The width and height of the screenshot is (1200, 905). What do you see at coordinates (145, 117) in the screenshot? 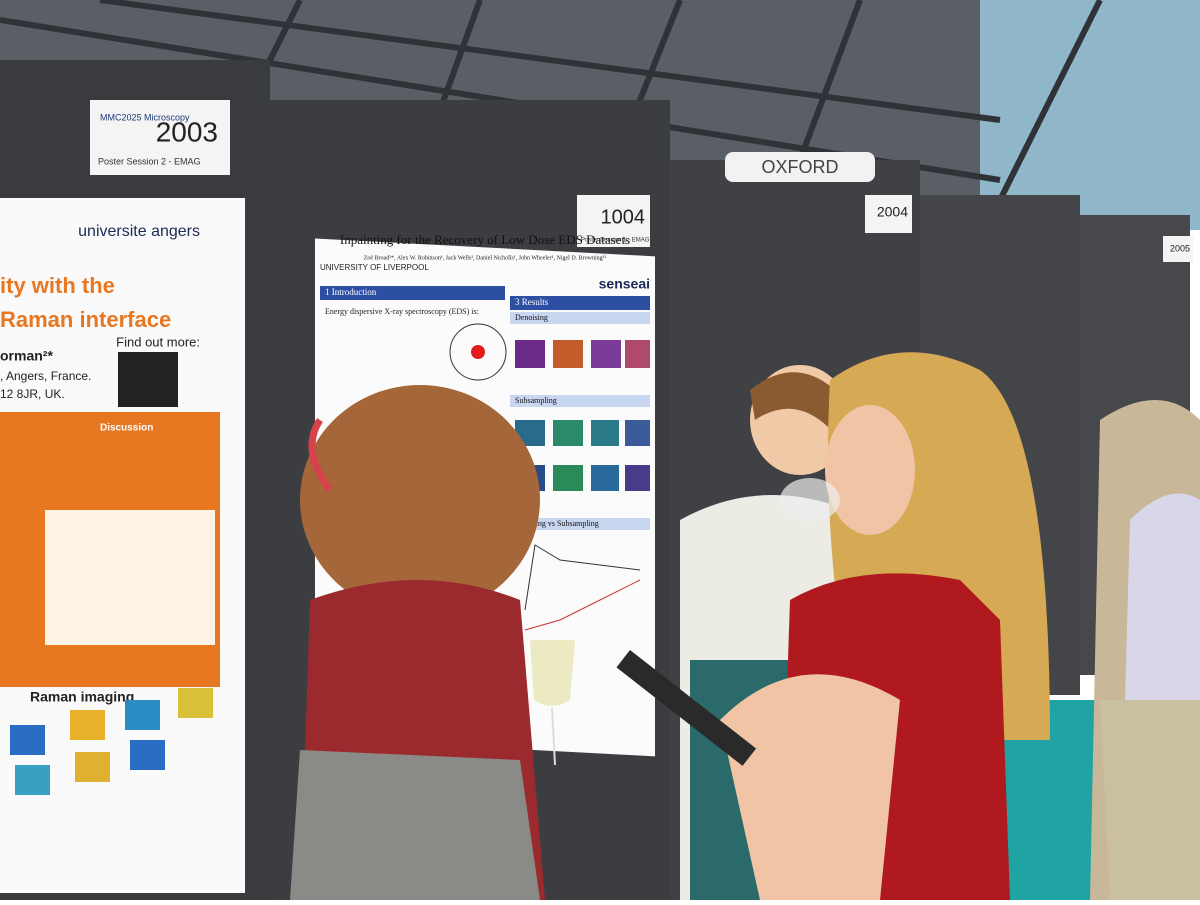
I see `sign-logo: MMC2025 Microscopy` at bounding box center [145, 117].